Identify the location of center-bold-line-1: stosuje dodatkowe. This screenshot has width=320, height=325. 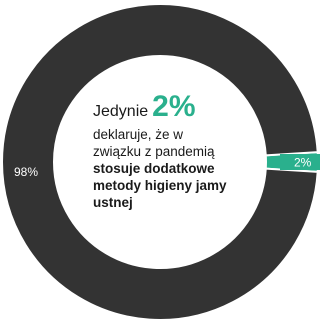
(154, 168).